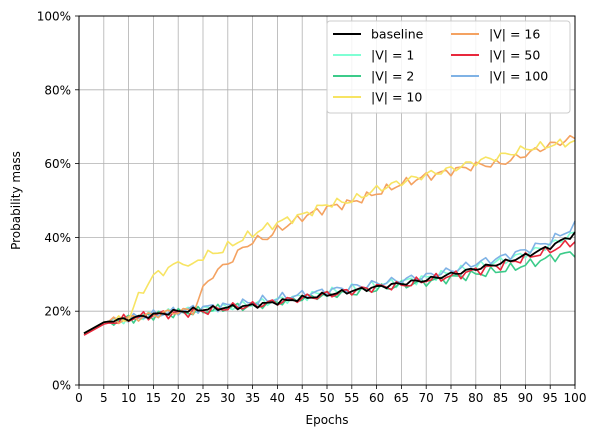 This screenshot has height=438, width=597. I want to click on x-tick-label: 30, so click(227, 398).